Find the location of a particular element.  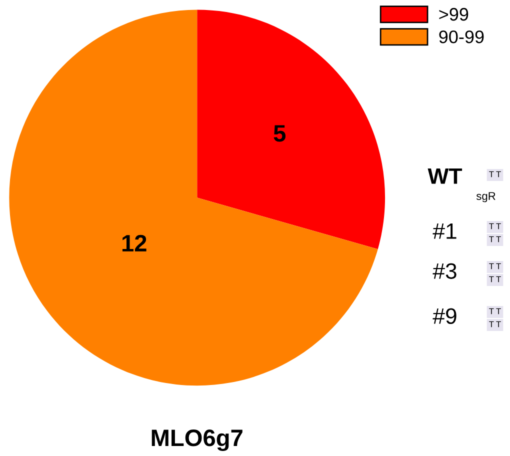

text: #3 is located at coordinates (444, 271).